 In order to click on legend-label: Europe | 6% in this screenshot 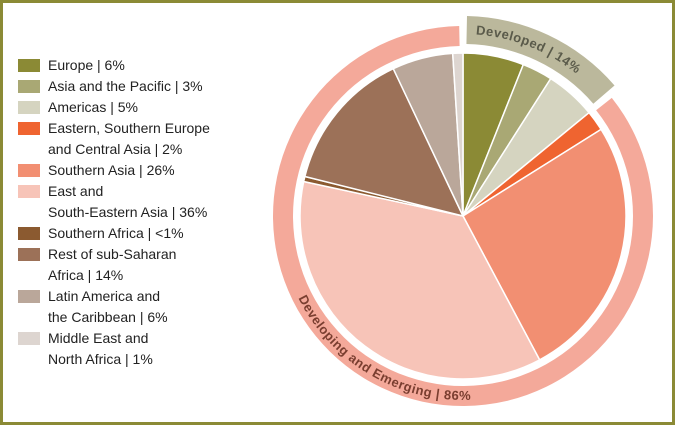, I will do `click(86, 65)`.